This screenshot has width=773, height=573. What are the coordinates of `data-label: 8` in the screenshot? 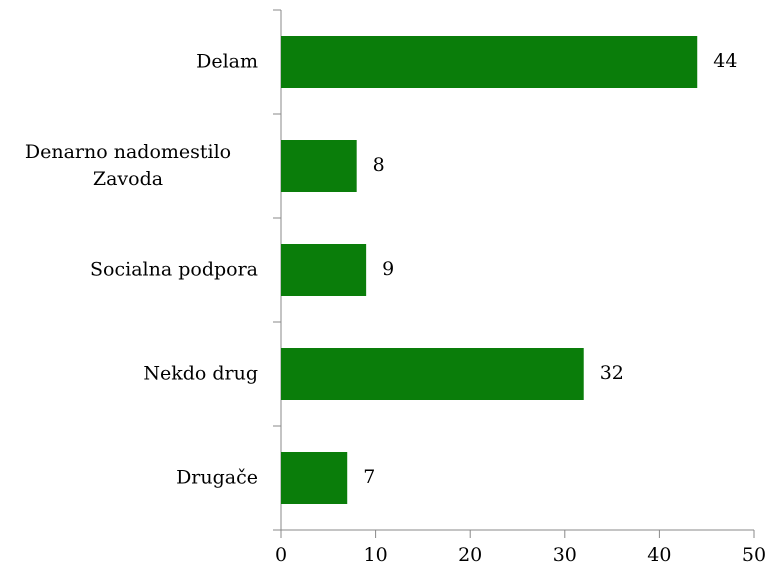 It's located at (379, 165).